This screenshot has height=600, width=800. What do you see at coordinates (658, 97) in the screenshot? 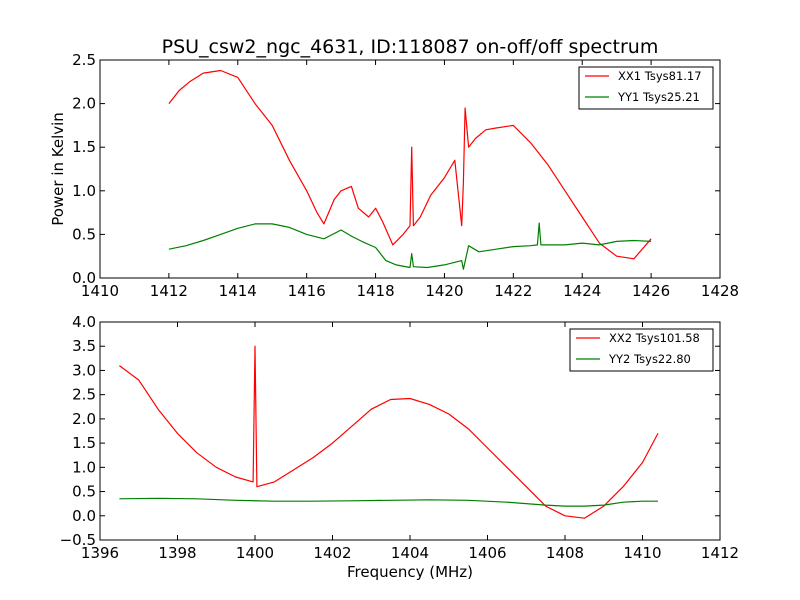
I see `legend-entry-yy1: YY1 Tsys25.21` at bounding box center [658, 97].